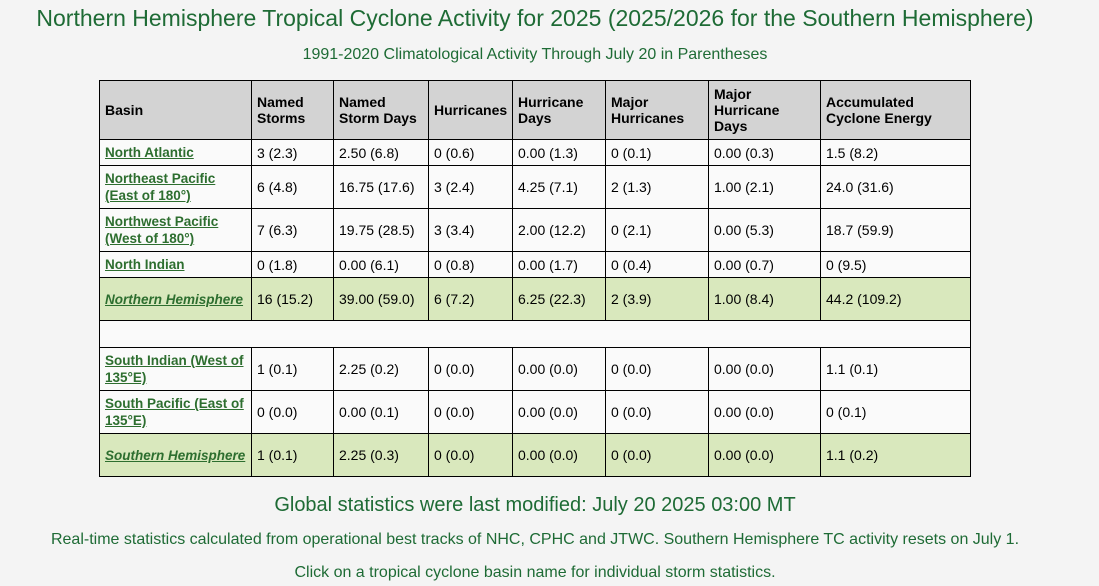 This screenshot has height=586, width=1099. I want to click on major-hurricanes-cell: 0 (2.1), so click(657, 230).